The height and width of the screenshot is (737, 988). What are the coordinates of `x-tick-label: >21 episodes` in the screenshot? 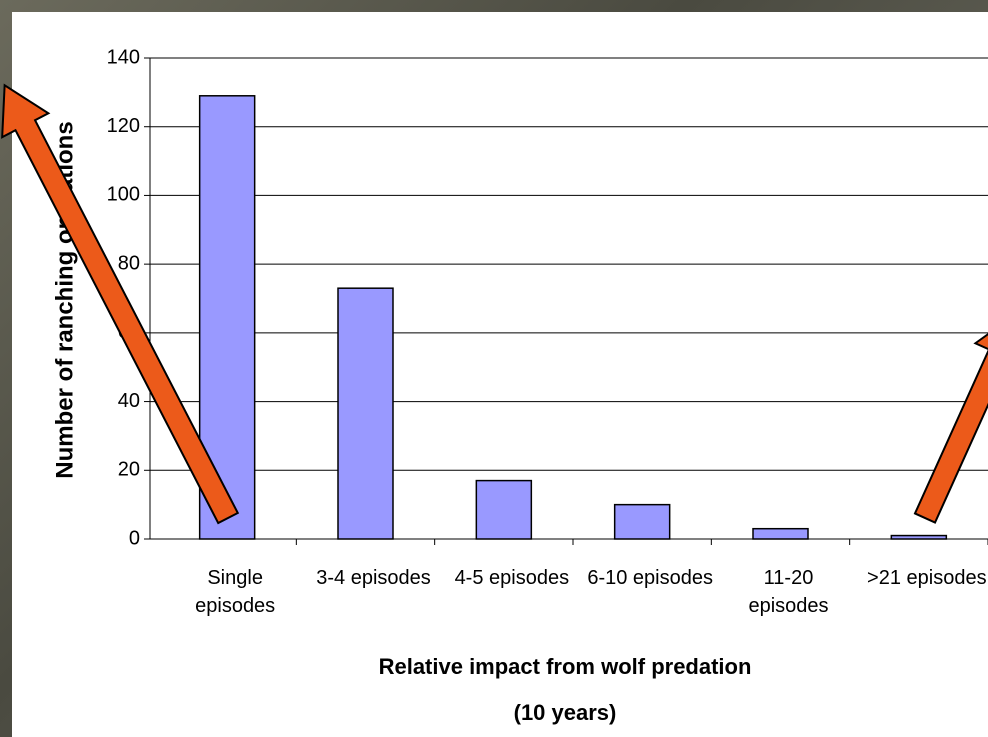 It's located at (927, 578).